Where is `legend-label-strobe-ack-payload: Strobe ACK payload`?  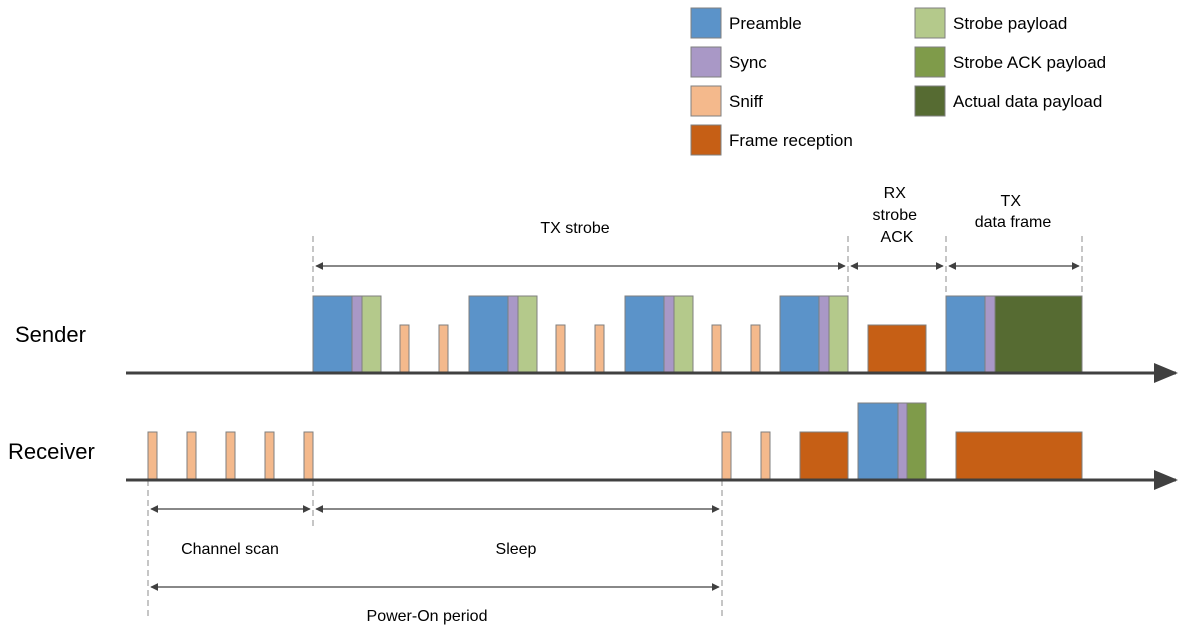 legend-label-strobe-ack-payload: Strobe ACK payload is located at coordinates (1029, 62).